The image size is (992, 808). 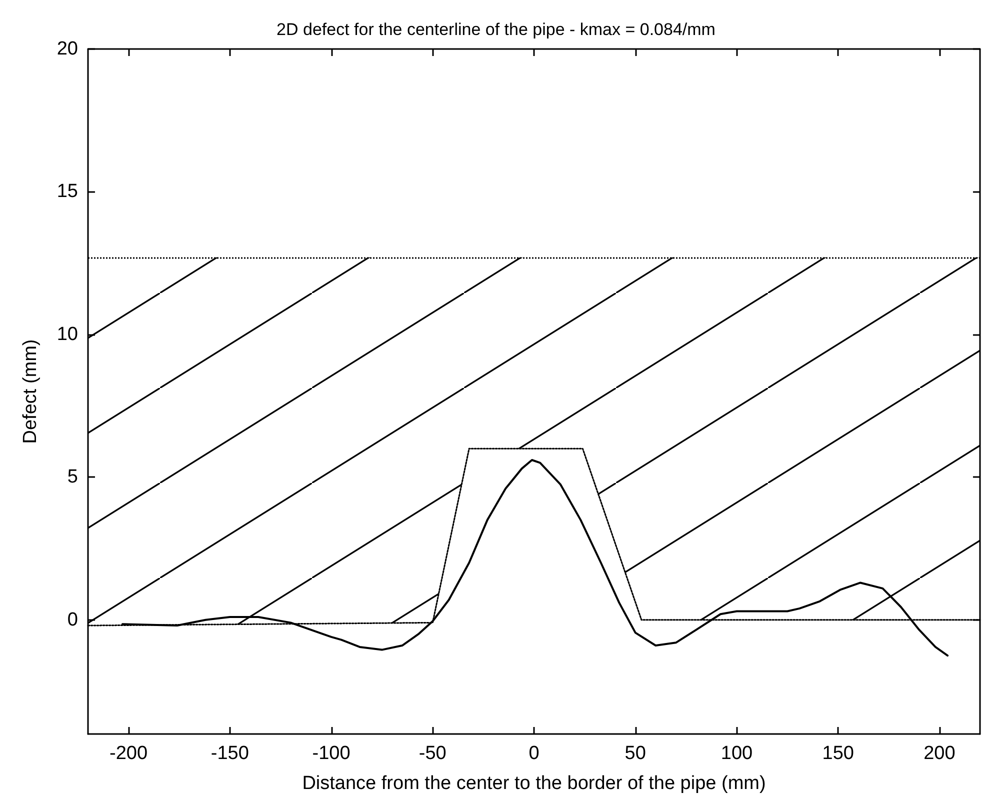 I want to click on y-tick-label: 0, so click(x=72, y=619).